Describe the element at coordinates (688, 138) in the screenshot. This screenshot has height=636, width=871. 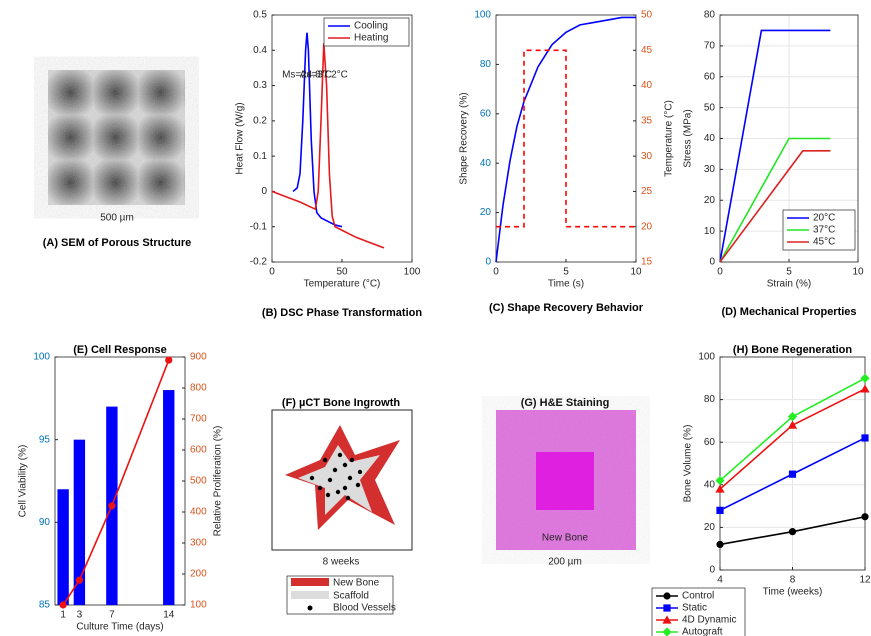
I see `y-axis-label: Stress (MPa)` at that location.